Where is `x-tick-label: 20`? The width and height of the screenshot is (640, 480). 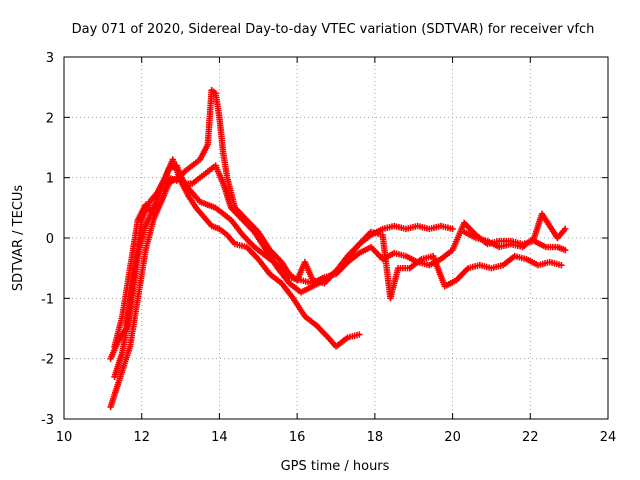
x-tick-label: 20 is located at coordinates (452, 437).